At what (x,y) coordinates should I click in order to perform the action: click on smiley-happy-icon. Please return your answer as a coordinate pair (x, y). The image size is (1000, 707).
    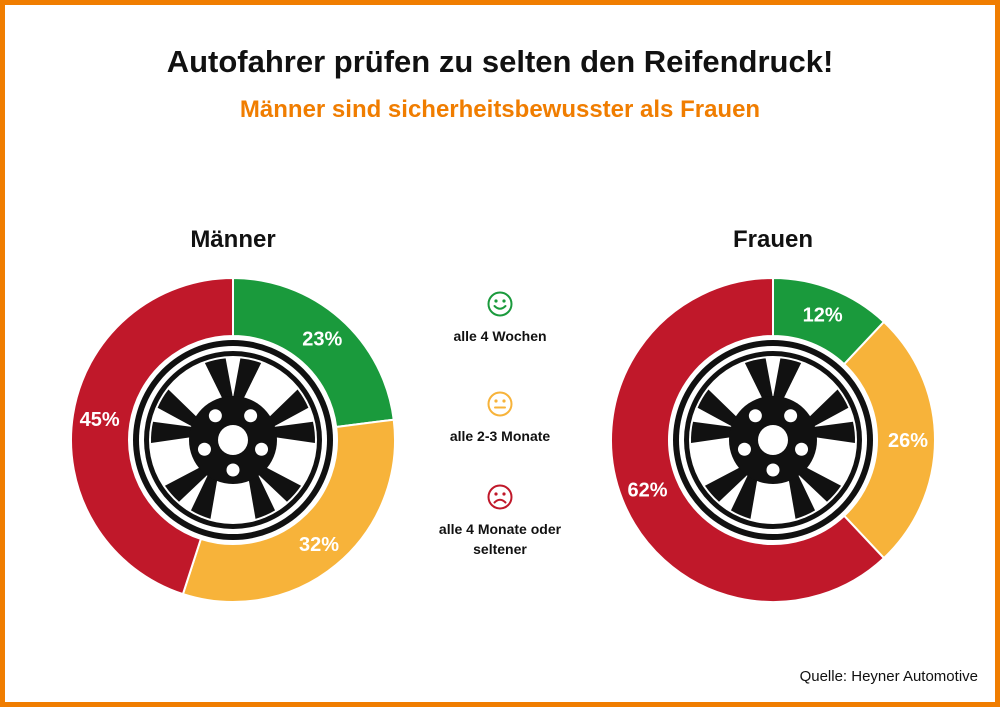
    Looking at the image, I should click on (500, 304).